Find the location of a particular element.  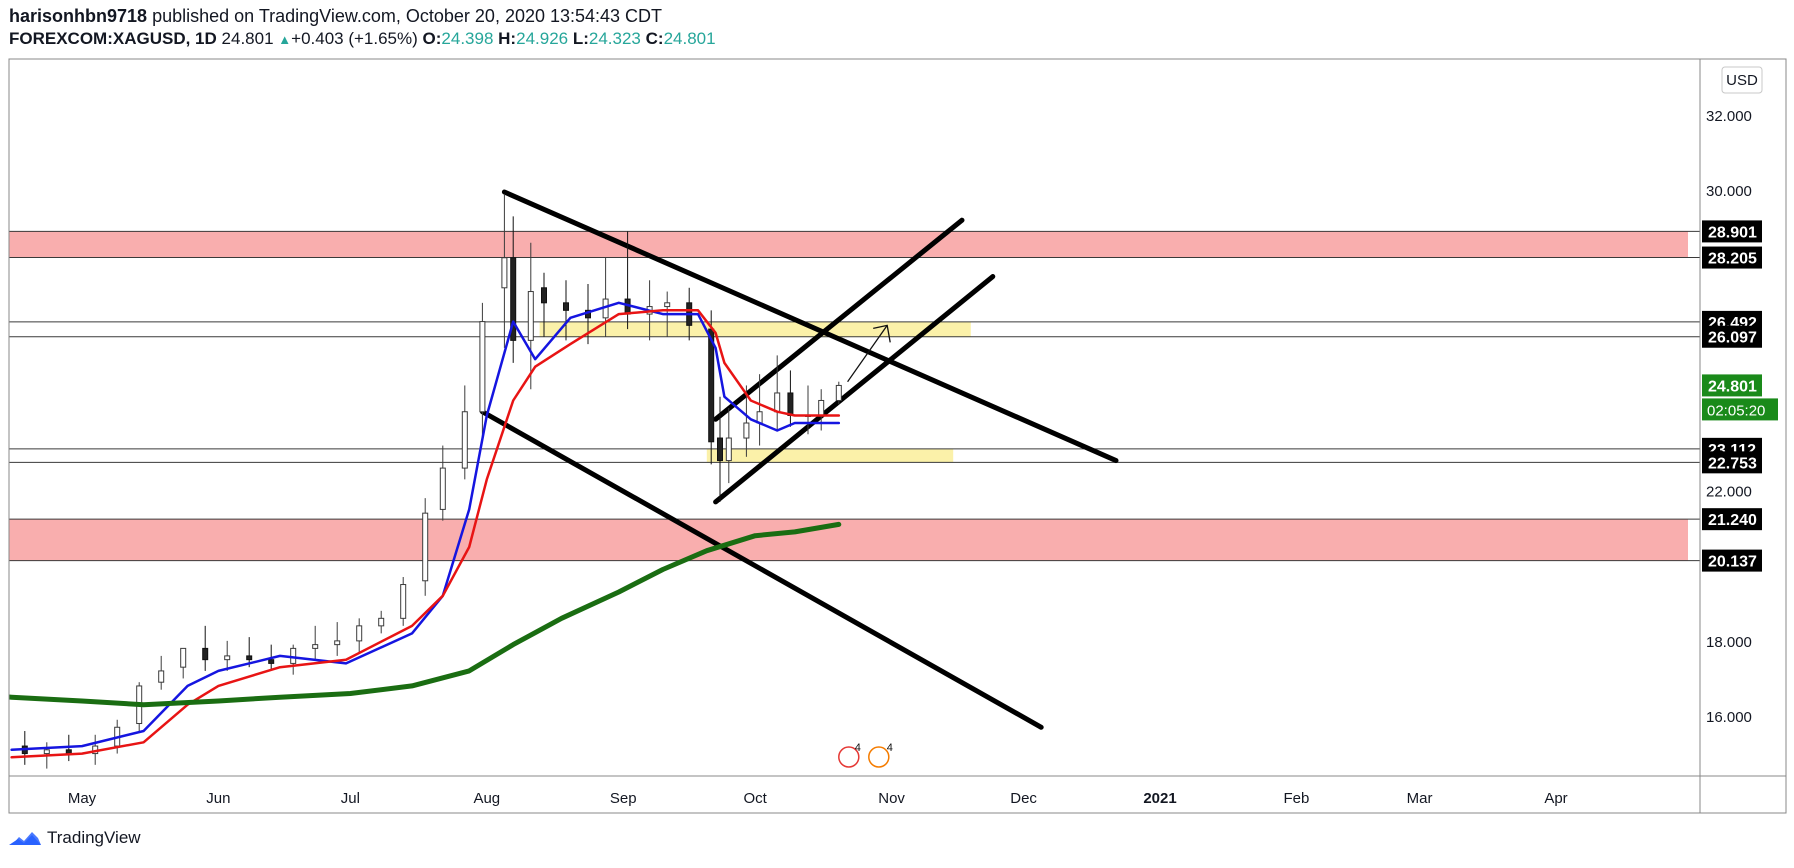

open-value: 24.398 is located at coordinates (467, 38).